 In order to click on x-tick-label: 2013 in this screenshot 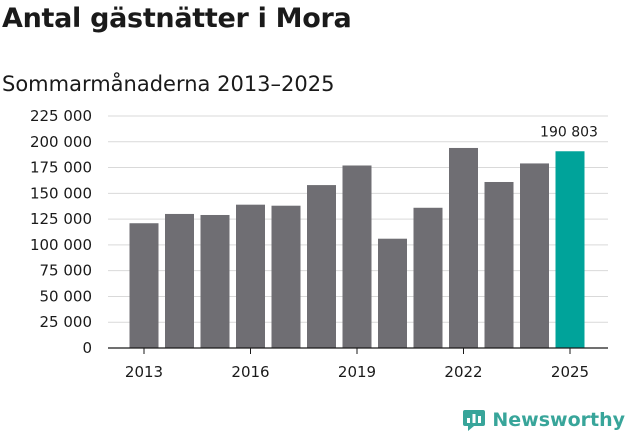, I will do `click(144, 372)`.